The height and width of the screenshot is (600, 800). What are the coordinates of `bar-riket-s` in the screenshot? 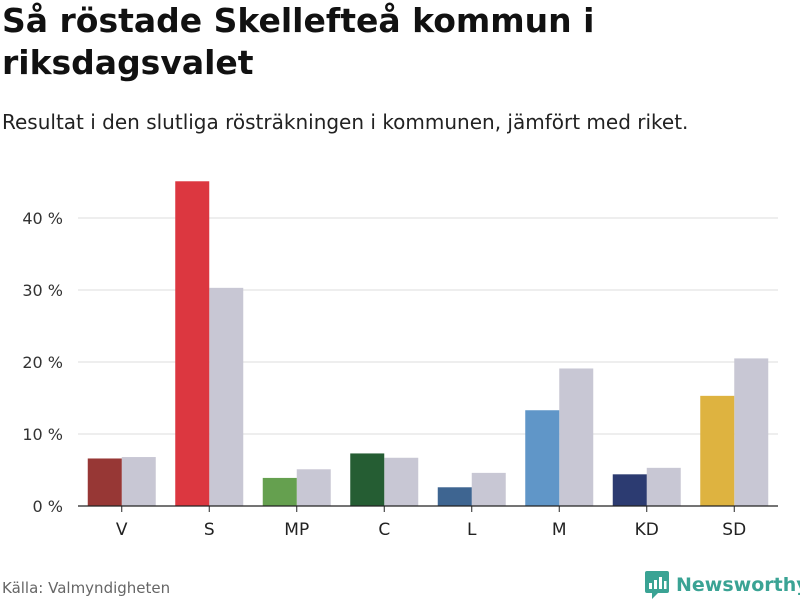 It's located at (226, 396).